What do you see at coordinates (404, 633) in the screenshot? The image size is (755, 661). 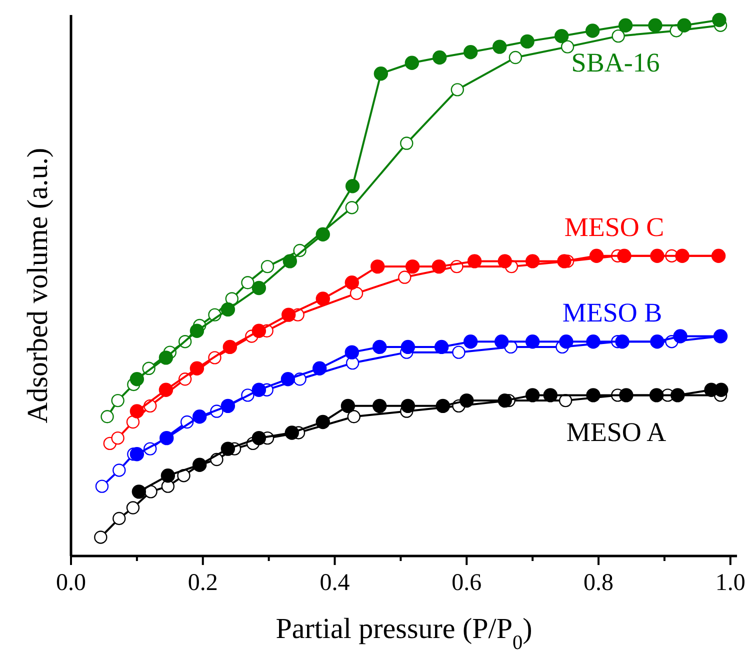 I see `x-axis-title: Partial pressure (P/P$_{0}$)` at bounding box center [404, 633].